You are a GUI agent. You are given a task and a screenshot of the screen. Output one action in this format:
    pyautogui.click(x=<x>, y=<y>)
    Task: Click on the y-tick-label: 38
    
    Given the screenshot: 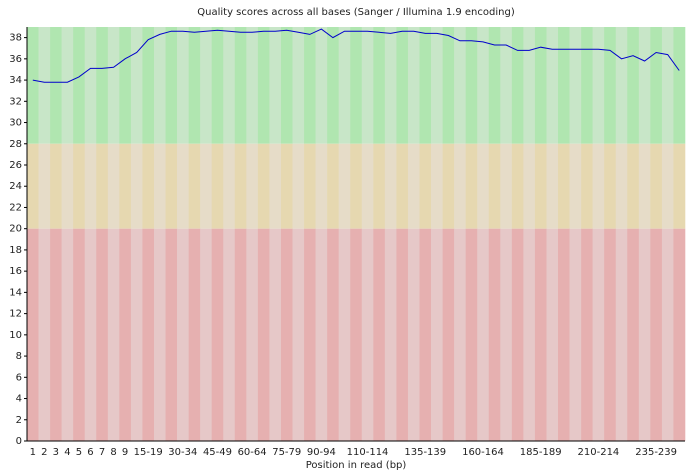 What is the action you would take?
    pyautogui.click(x=15, y=38)
    